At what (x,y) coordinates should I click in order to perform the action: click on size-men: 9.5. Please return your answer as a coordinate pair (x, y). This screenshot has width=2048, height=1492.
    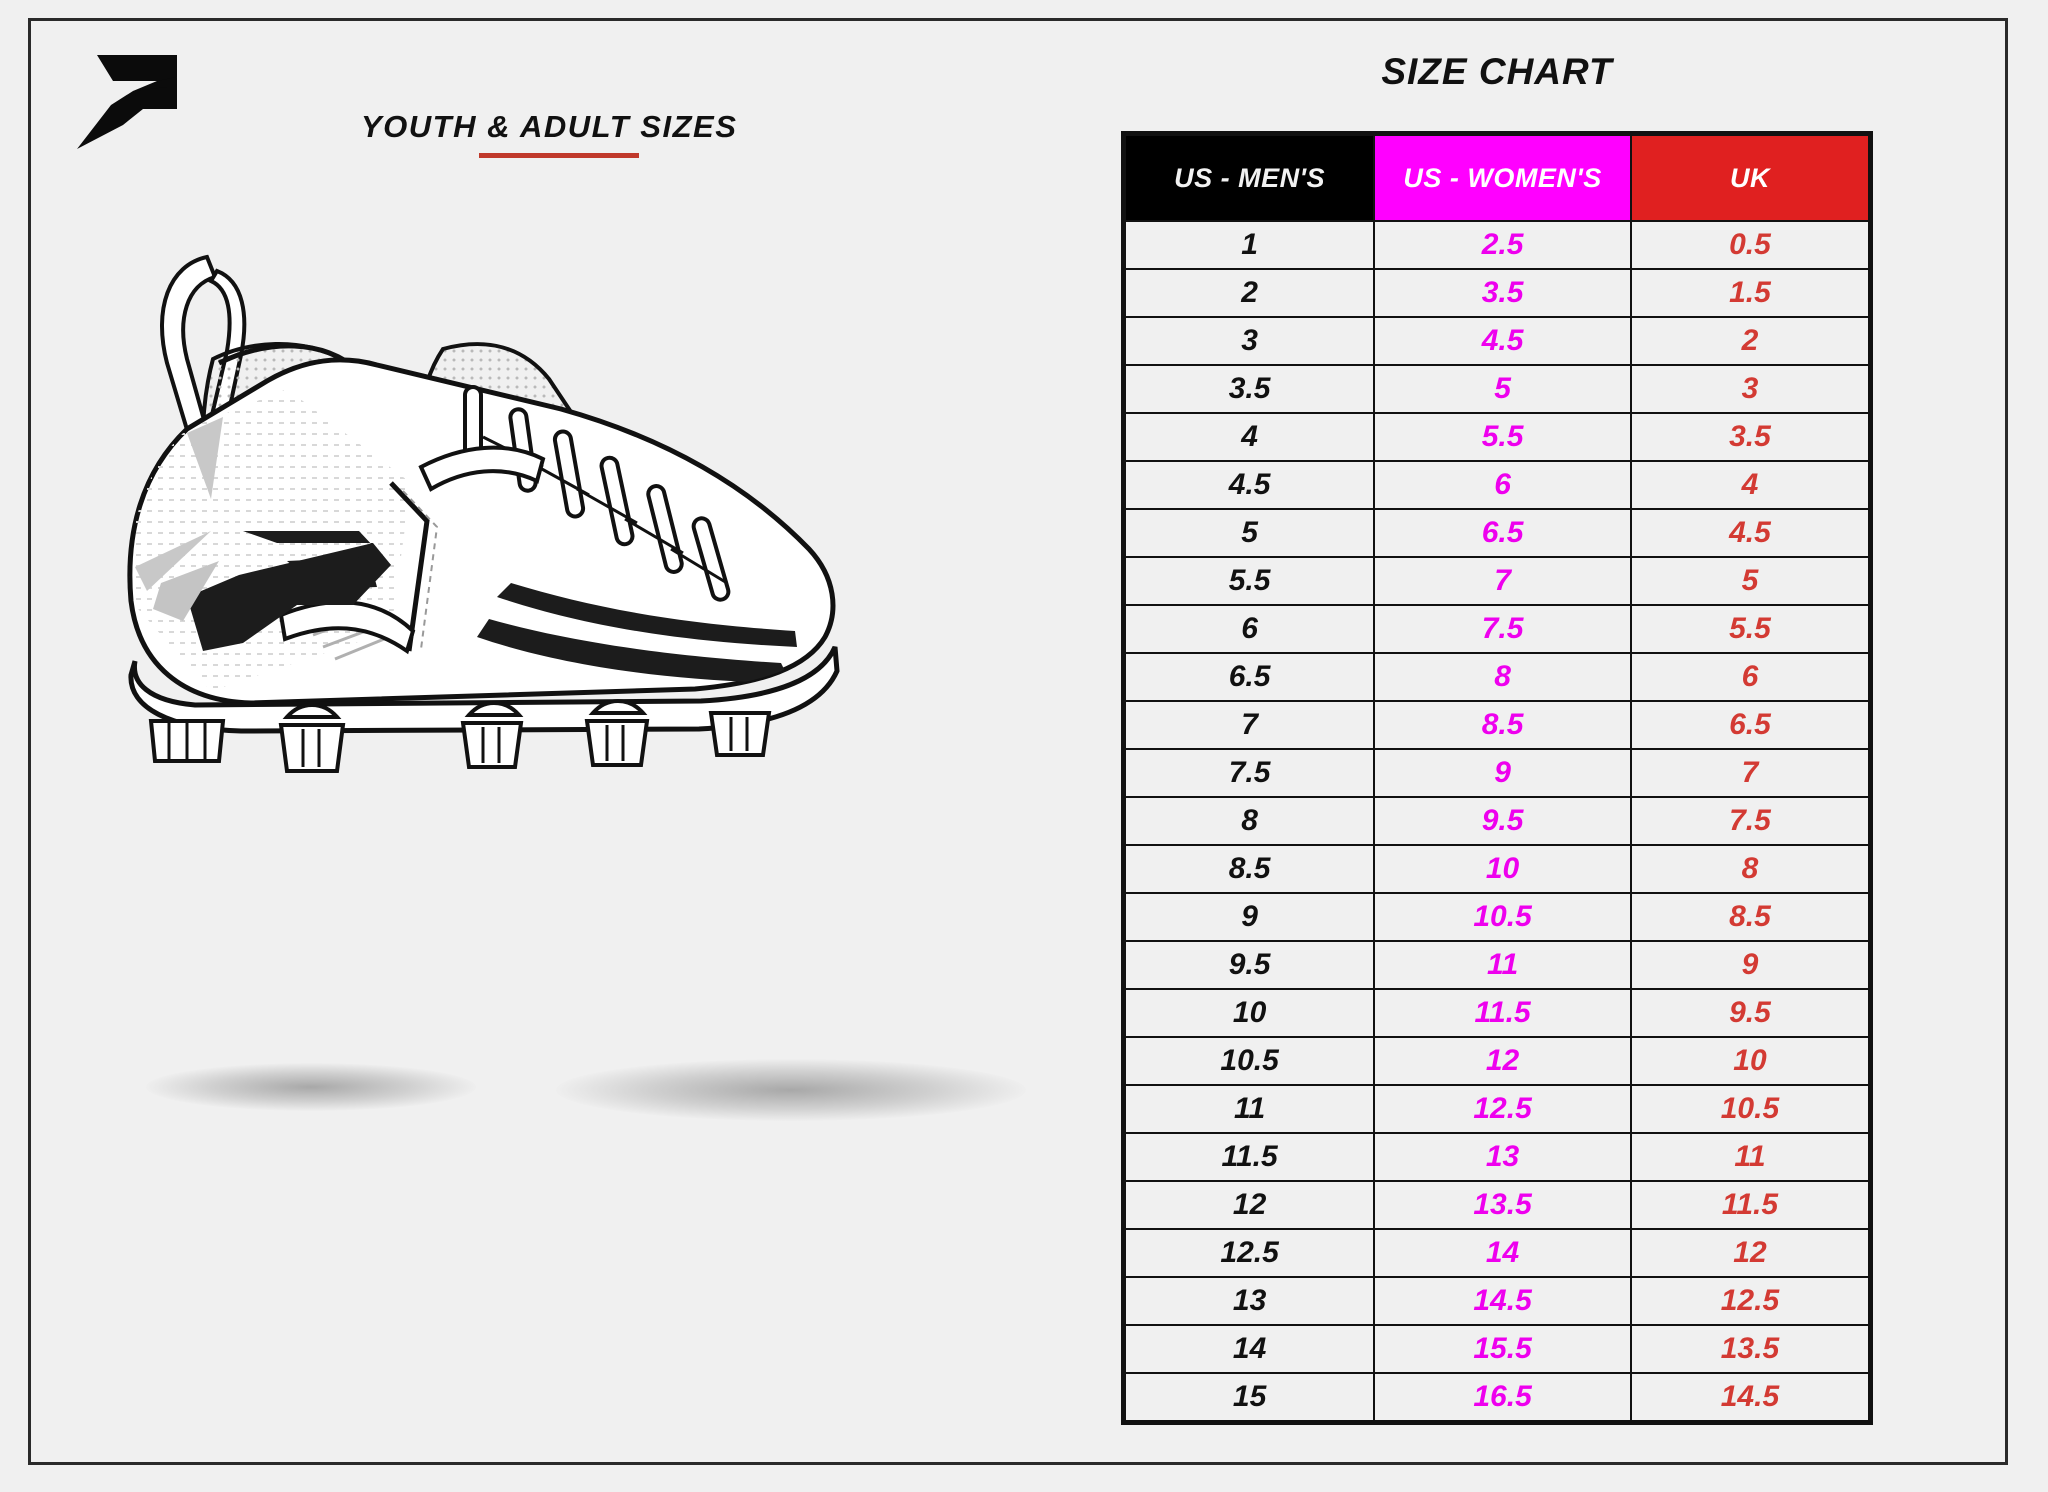
    Looking at the image, I should click on (1249, 965).